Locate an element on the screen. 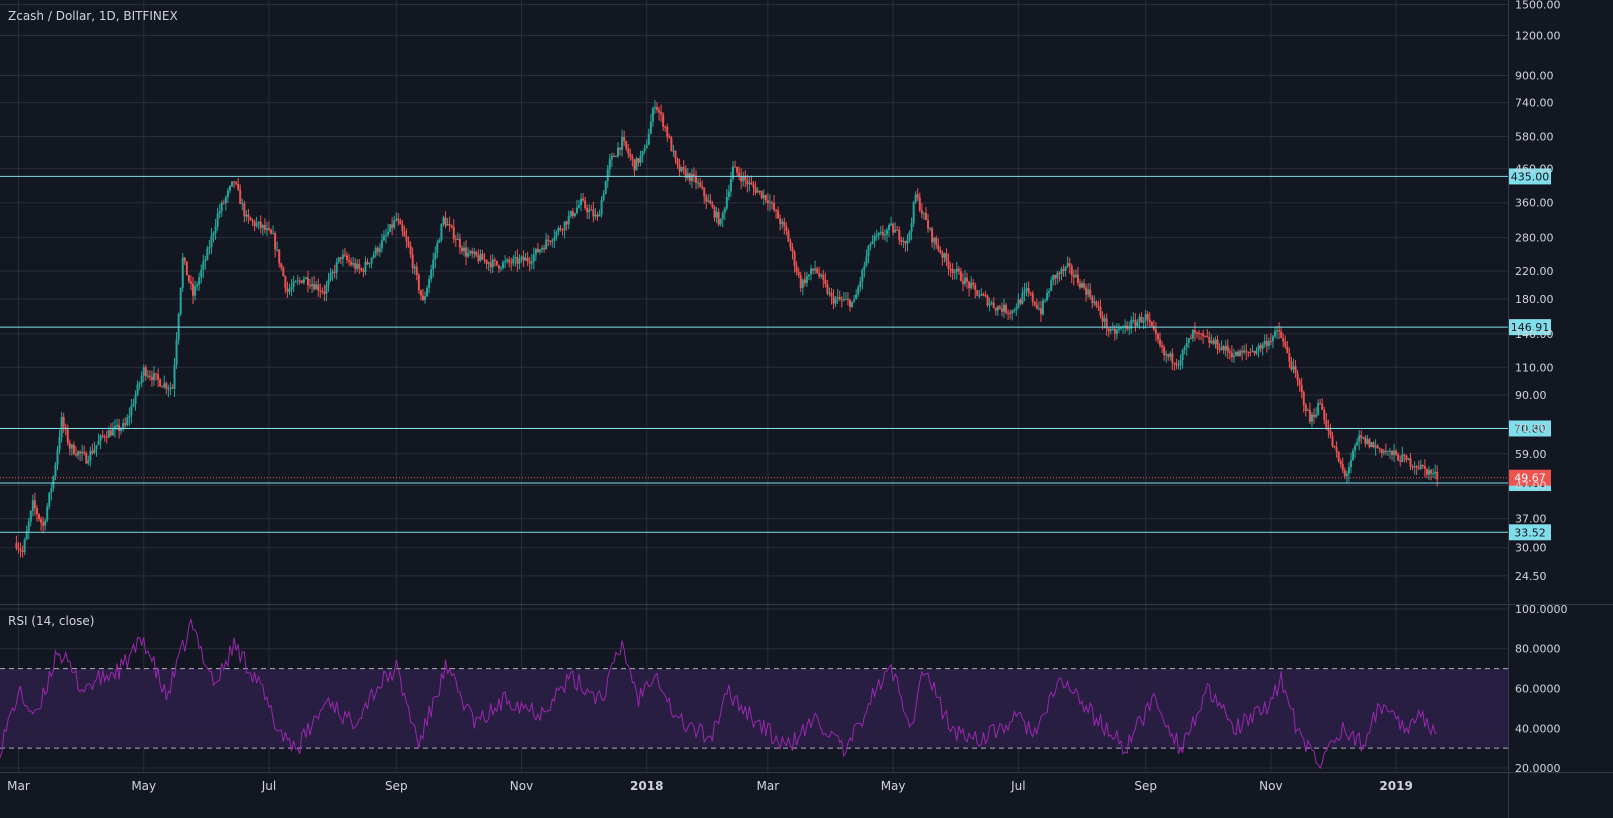  x-tick-label: 2018 is located at coordinates (646, 786).